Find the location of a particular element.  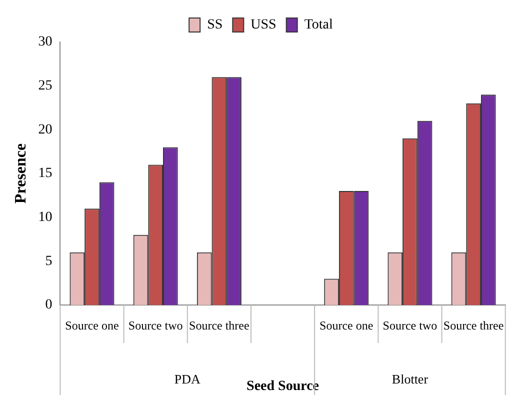

y-tick-label: 30 is located at coordinates (45, 42).